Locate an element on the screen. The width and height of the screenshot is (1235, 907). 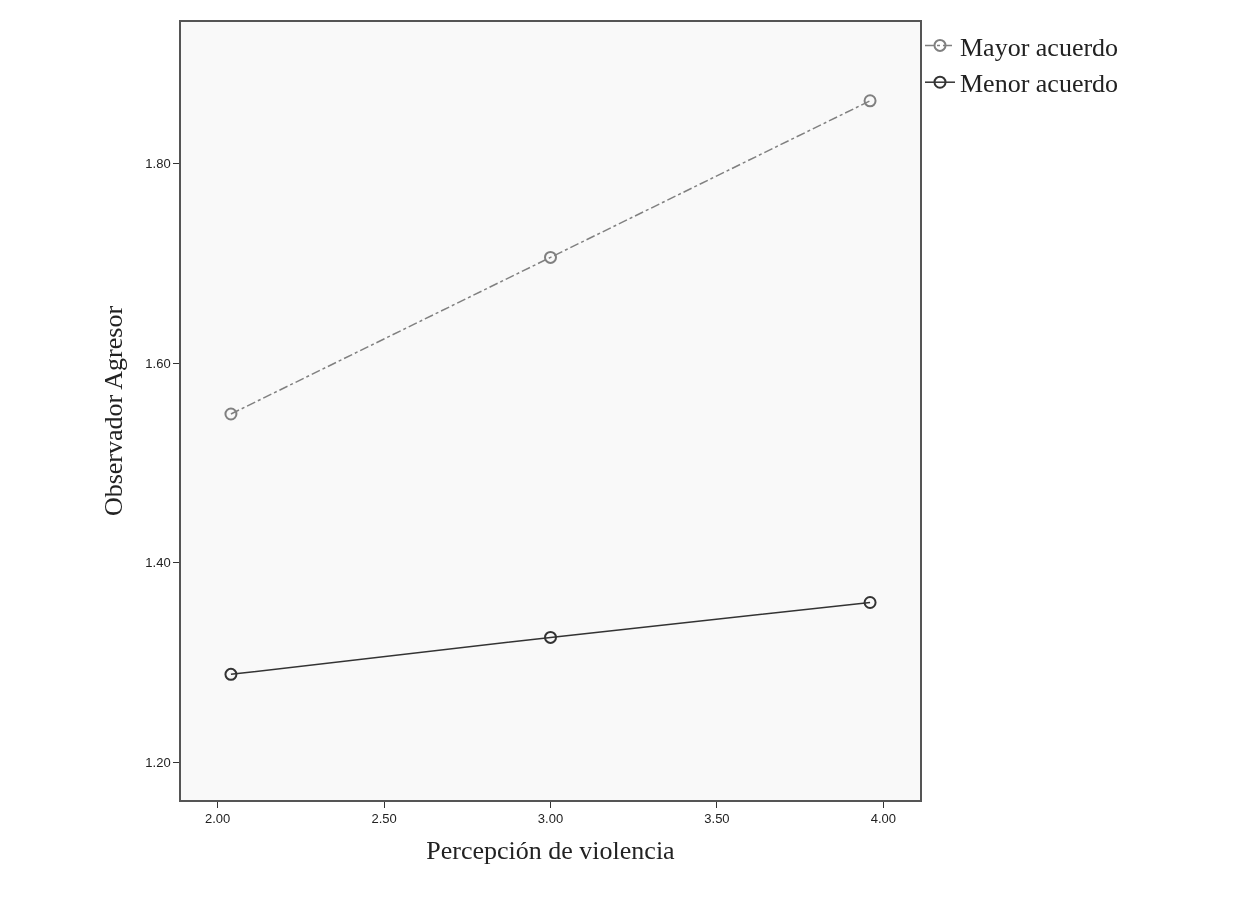
legend-label: Menor acuerdo is located at coordinates (1039, 84).